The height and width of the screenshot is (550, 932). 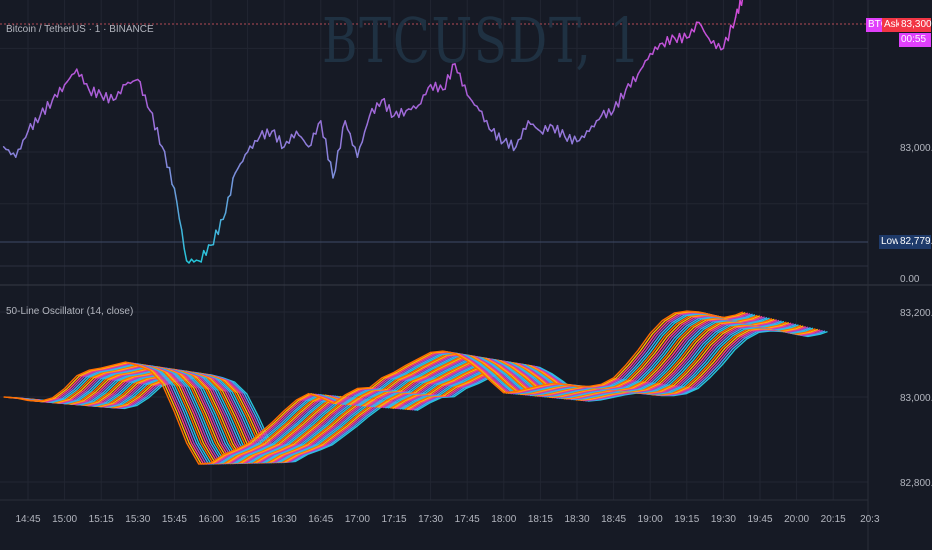 I want to click on ask-tag: Ask, so click(x=892, y=25).